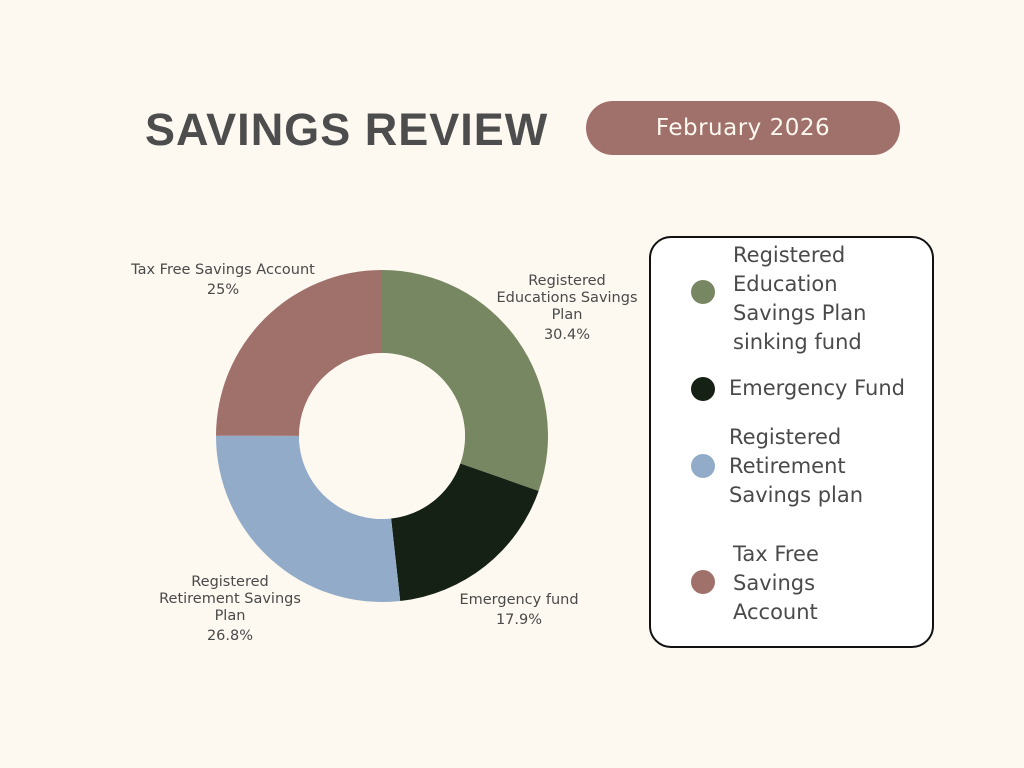  Describe the element at coordinates (567, 298) in the screenshot. I see `slice-name-label: Educations Savings` at that location.